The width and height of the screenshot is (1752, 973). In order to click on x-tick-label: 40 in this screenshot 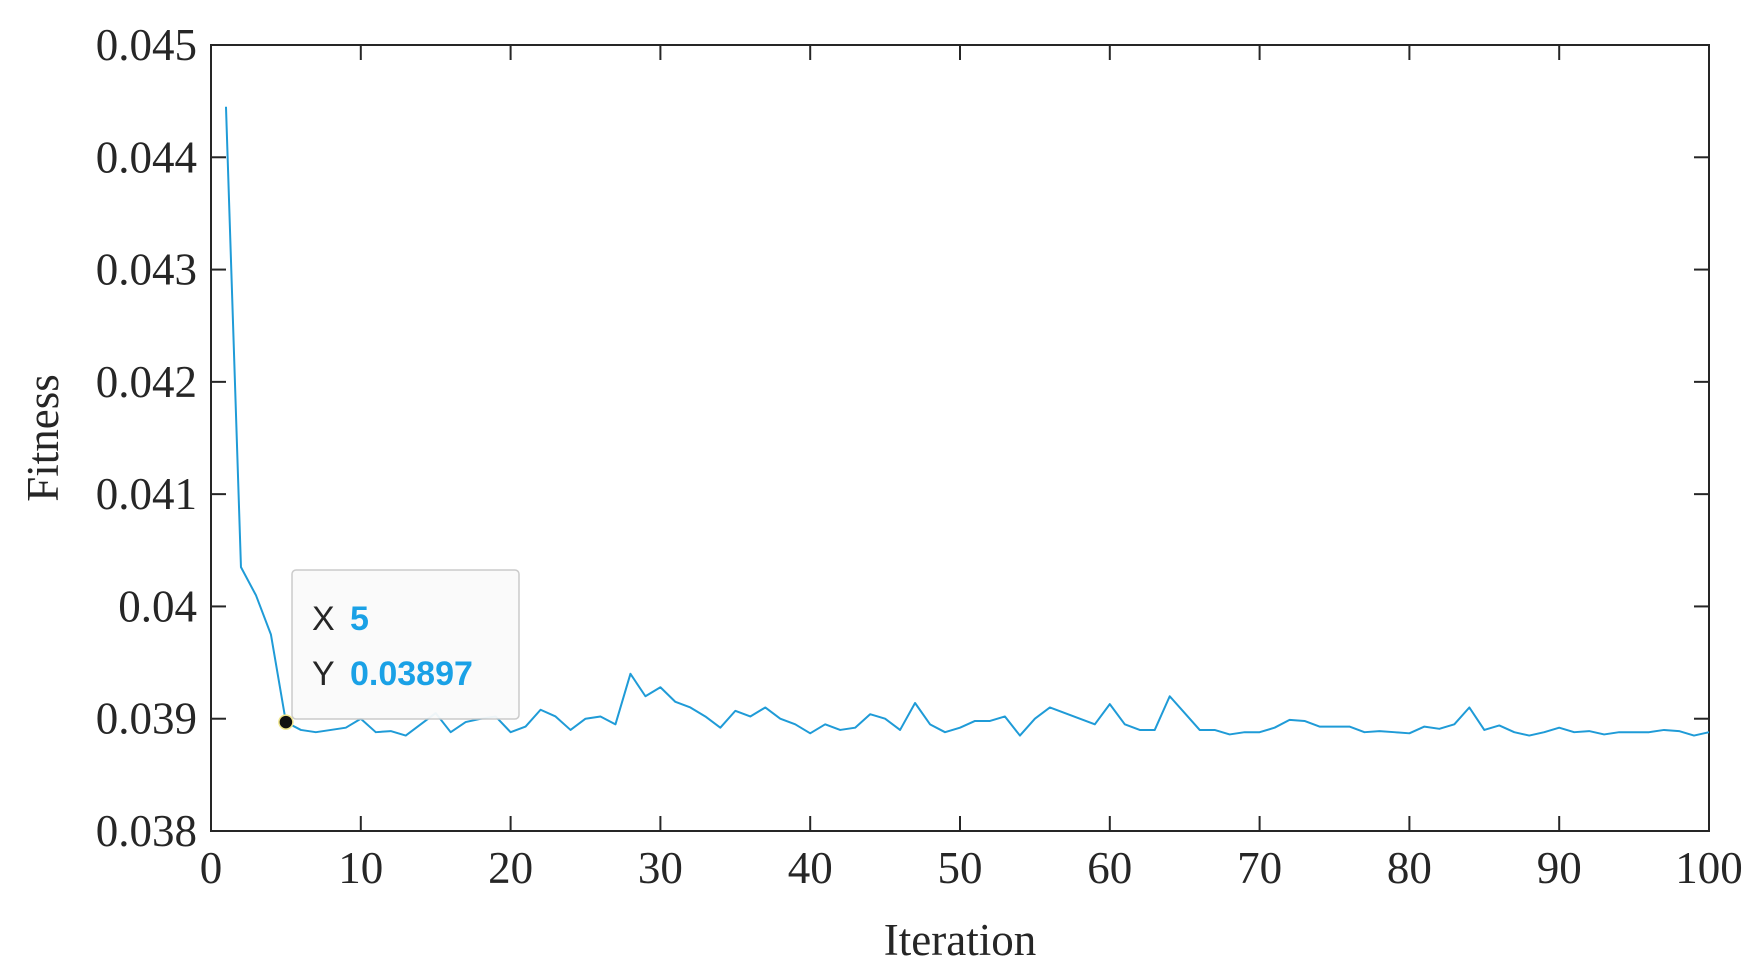, I will do `click(810, 868)`.